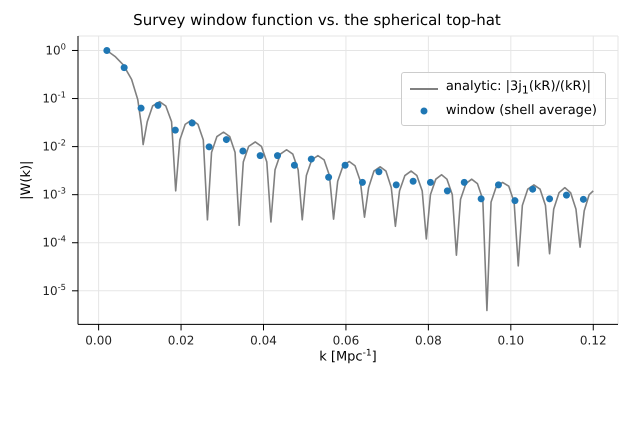 The width and height of the screenshot is (634, 440). What do you see at coordinates (54, 242) in the screenshot?
I see `y-tick-label: 10$^{-4}$` at bounding box center [54, 242].